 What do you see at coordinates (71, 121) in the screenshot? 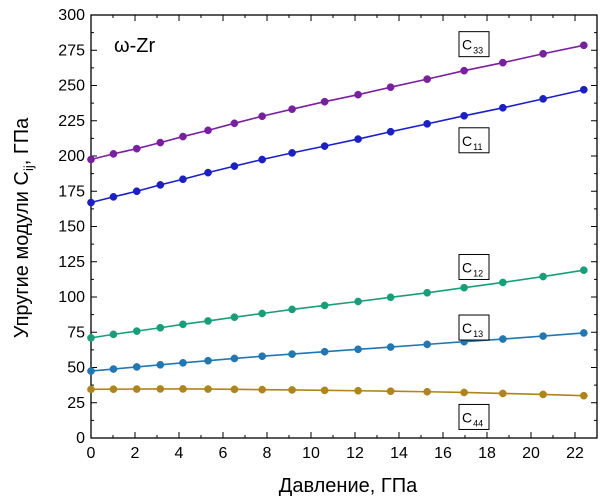
I see `y-tick-label: 225` at bounding box center [71, 121].